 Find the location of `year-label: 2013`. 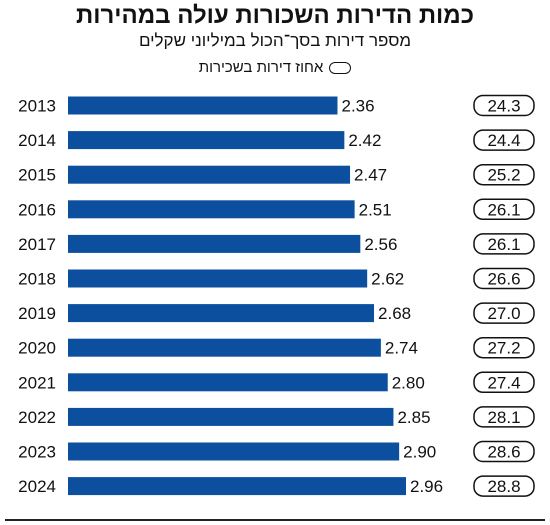

year-label: 2013 is located at coordinates (37, 106).